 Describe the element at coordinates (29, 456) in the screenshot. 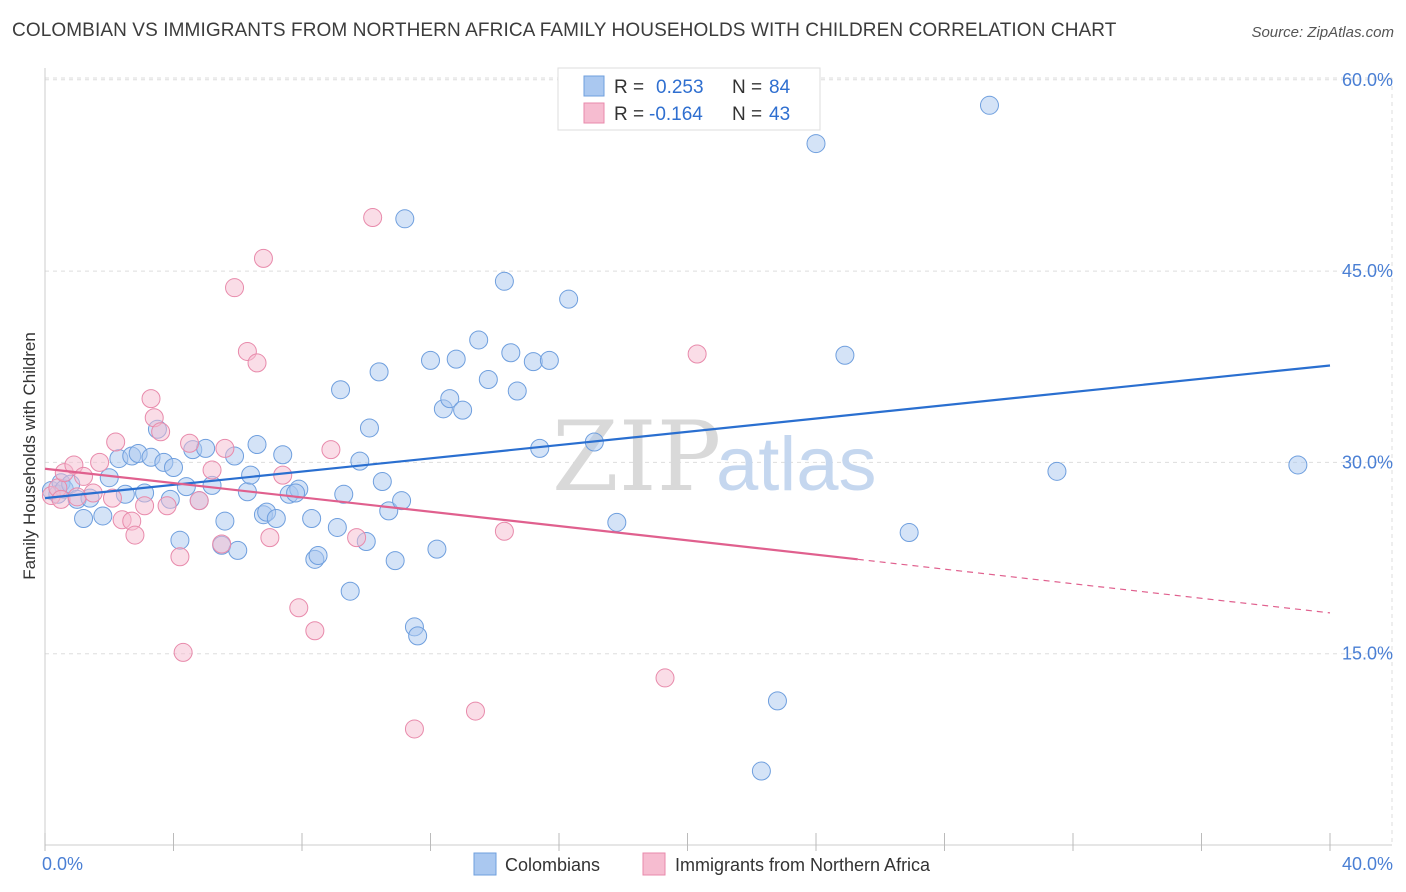

I see `y-axis-label: Family Households with Children` at that location.